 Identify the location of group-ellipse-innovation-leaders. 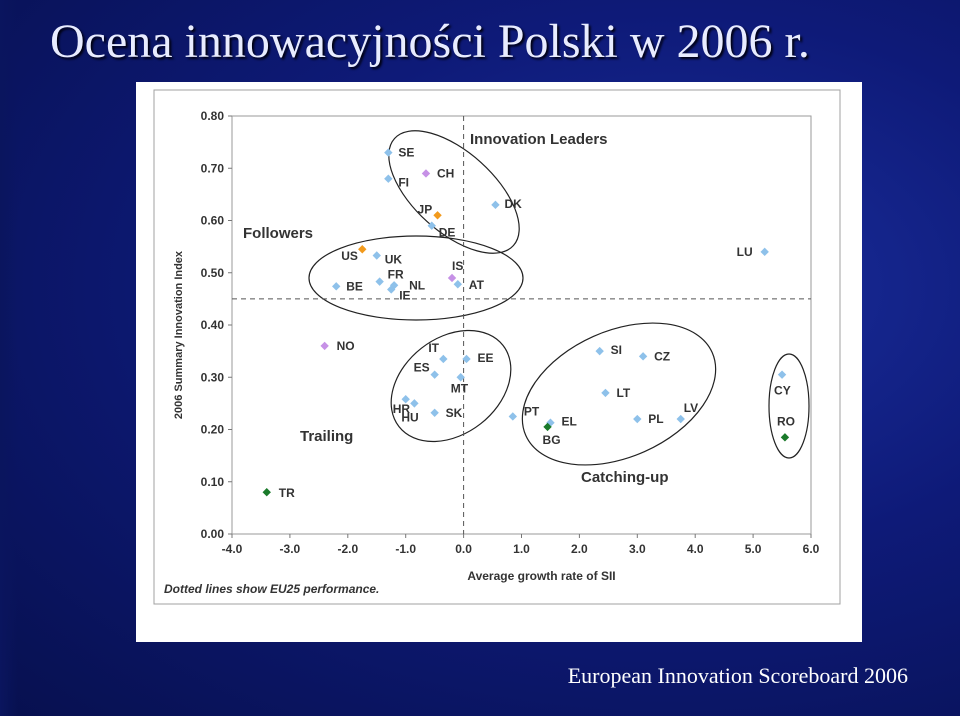
(454, 192).